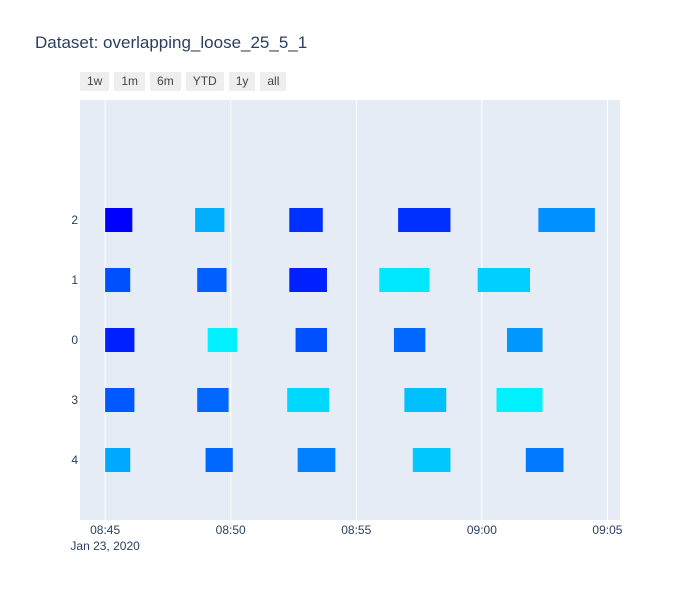 The height and width of the screenshot is (600, 700). What do you see at coordinates (105, 546) in the screenshot?
I see `x-tick-sublabel: Jan 23, 2020` at bounding box center [105, 546].